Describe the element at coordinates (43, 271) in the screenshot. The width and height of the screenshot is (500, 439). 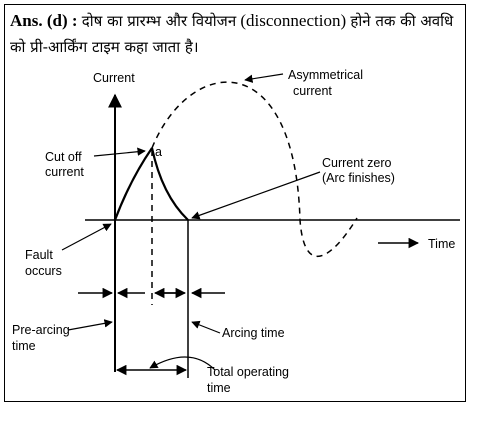
I see `fault-label-line2: occurs` at that location.